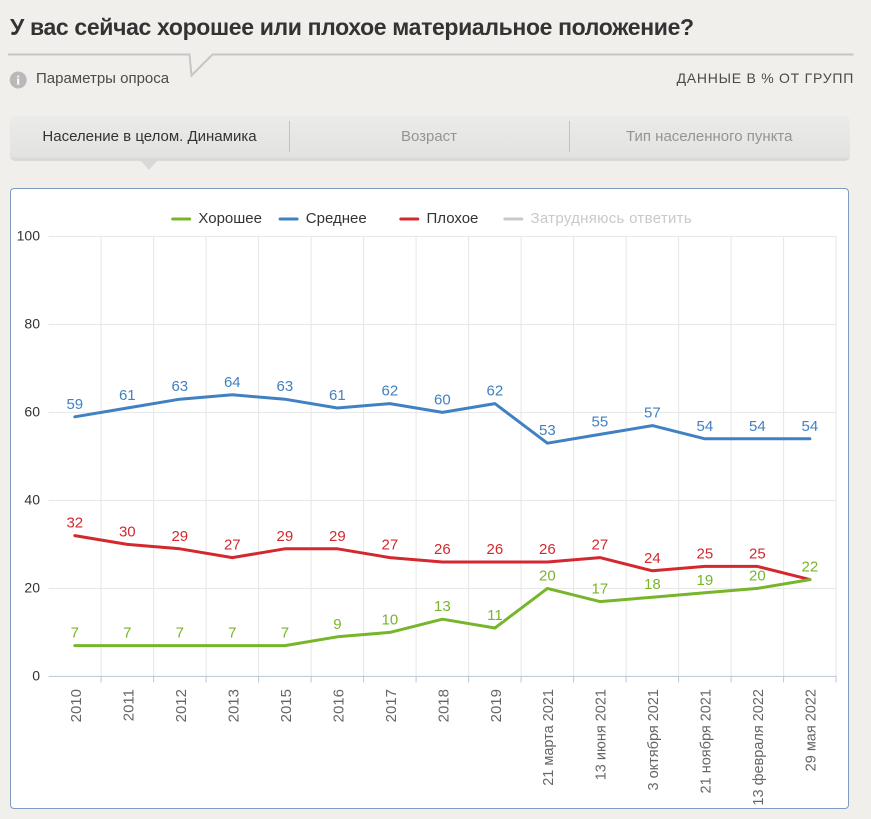  Describe the element at coordinates (810, 567) in the screenshot. I see `svg-text: 22` at that location.